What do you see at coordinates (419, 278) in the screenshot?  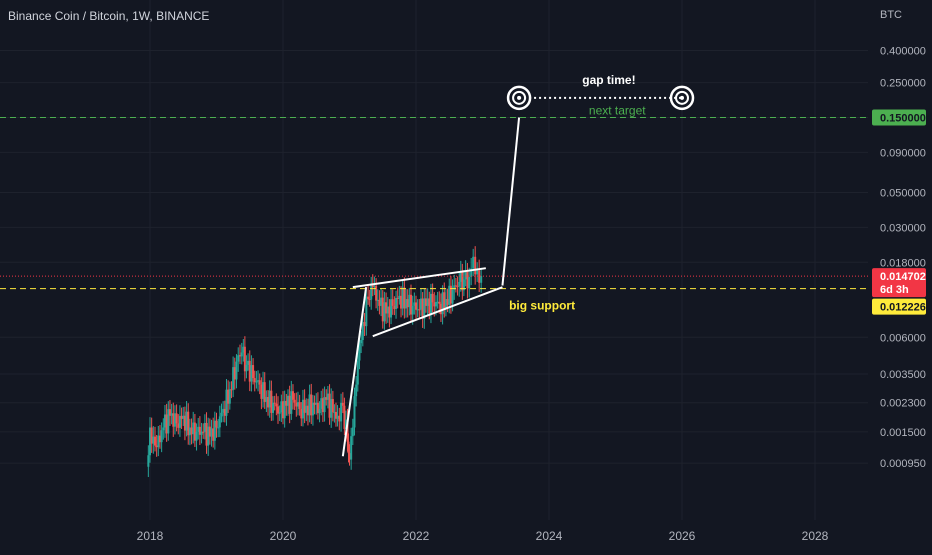 I see `drawing-channel-upper` at bounding box center [419, 278].